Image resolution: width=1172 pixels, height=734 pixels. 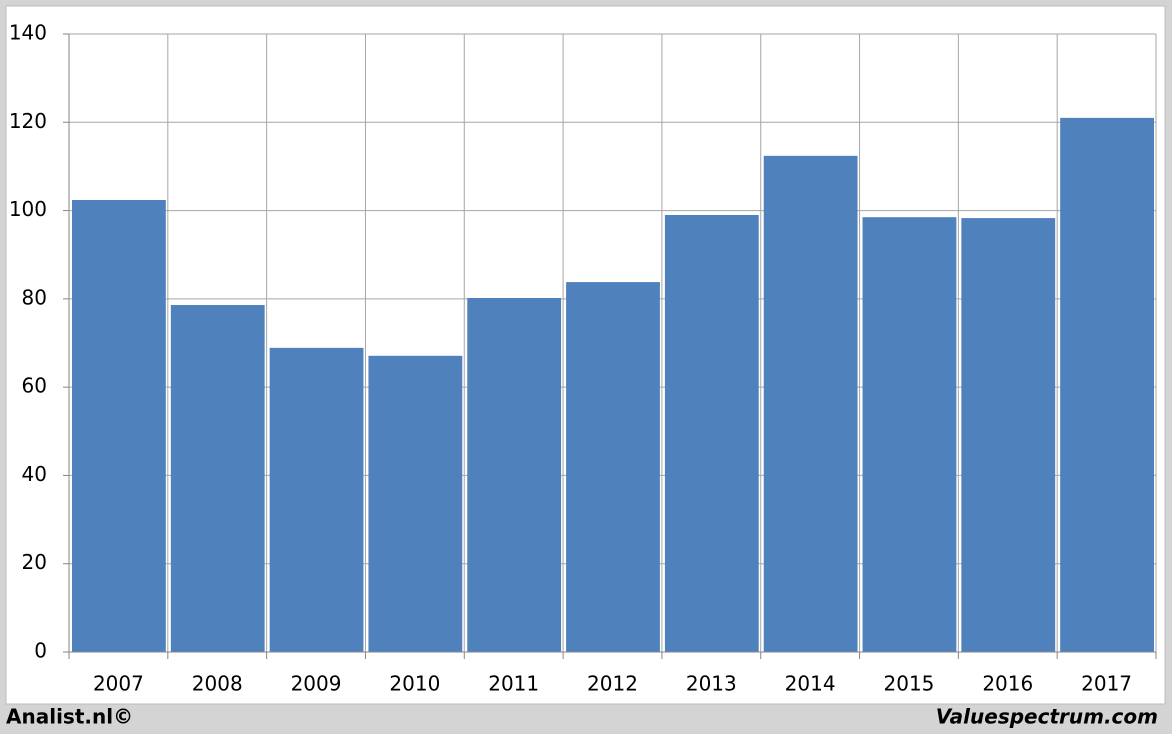 What do you see at coordinates (612, 684) in the screenshot?
I see `x-tick-label: 2012` at bounding box center [612, 684].